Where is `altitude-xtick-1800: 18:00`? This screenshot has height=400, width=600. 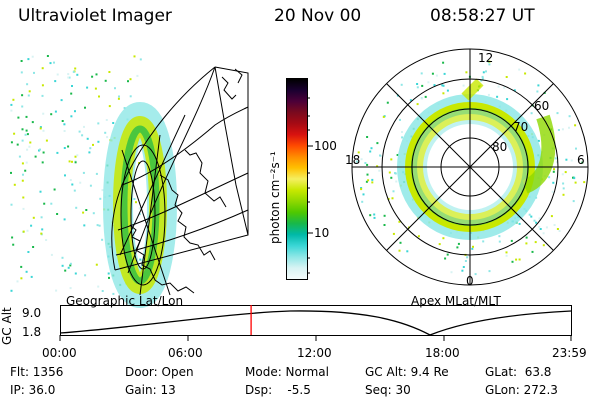
altitude-xtick-1800: 18:00 is located at coordinates (442, 353).